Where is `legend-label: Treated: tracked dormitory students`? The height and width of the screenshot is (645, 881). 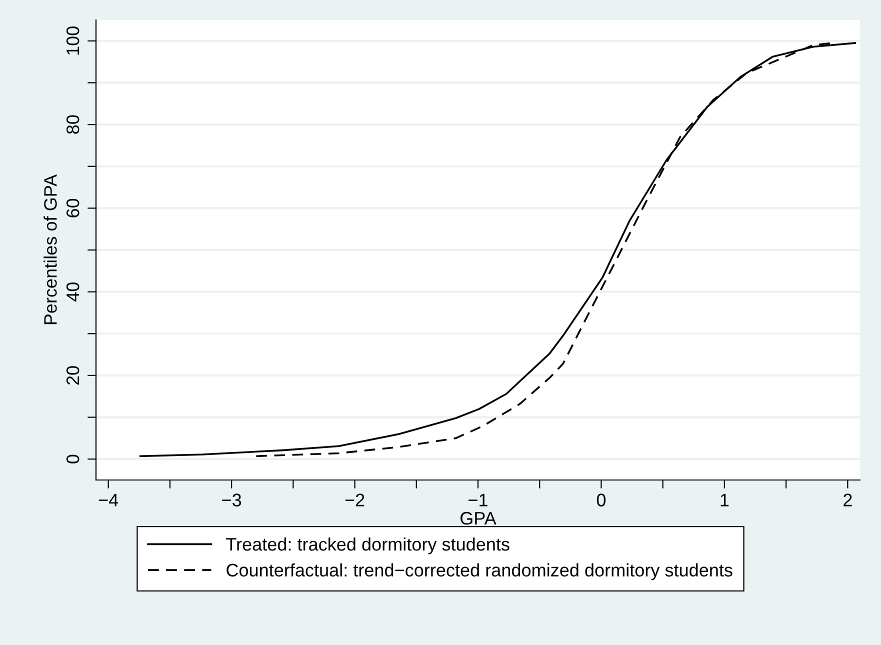
legend-label: Treated: tracked dormitory students is located at coordinates (368, 545).